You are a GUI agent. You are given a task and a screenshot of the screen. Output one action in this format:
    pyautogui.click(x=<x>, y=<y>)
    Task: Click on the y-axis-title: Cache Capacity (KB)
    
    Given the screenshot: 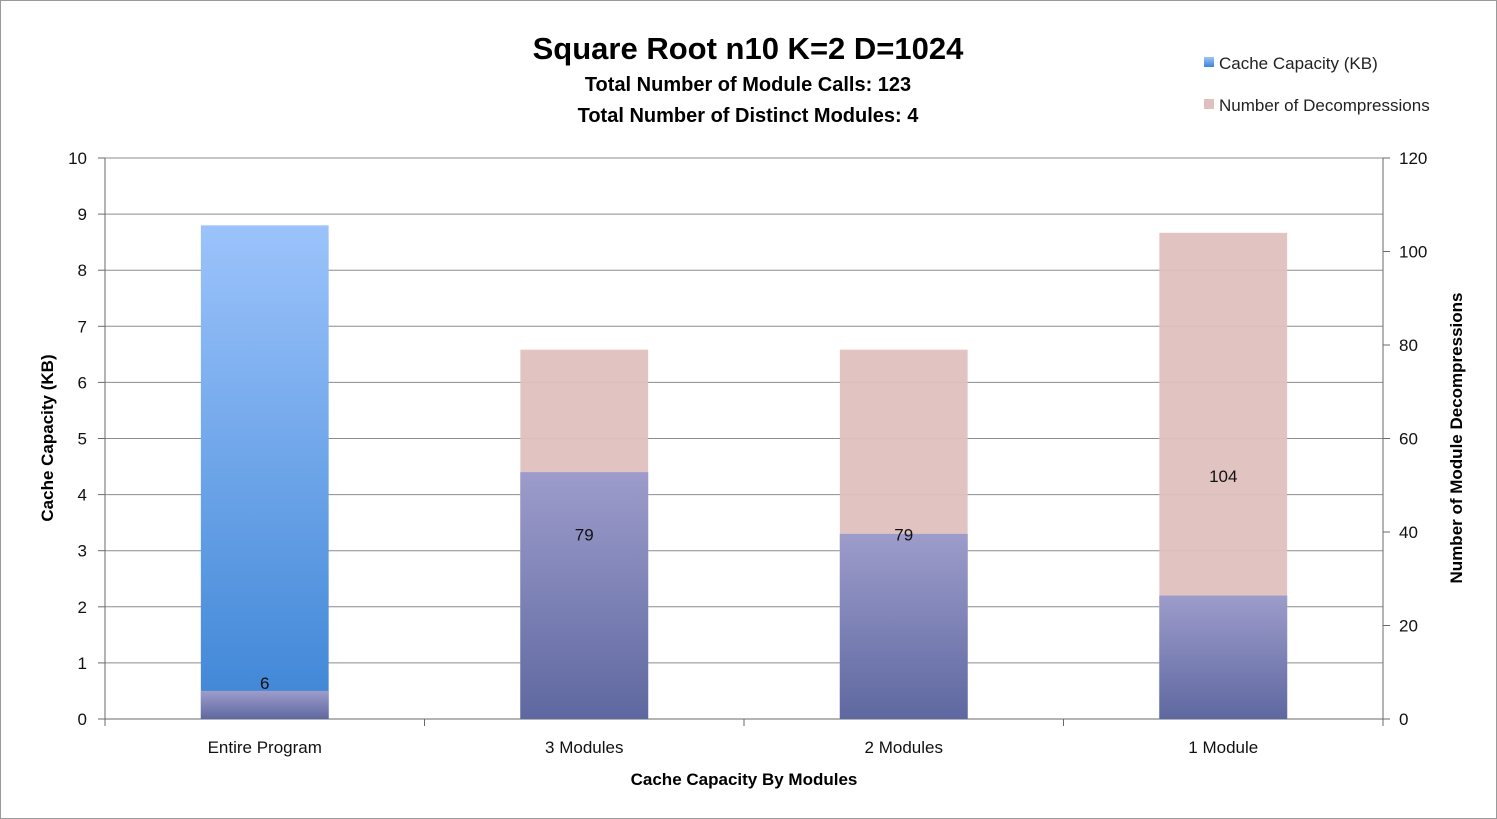 What is the action you would take?
    pyautogui.click(x=47, y=437)
    